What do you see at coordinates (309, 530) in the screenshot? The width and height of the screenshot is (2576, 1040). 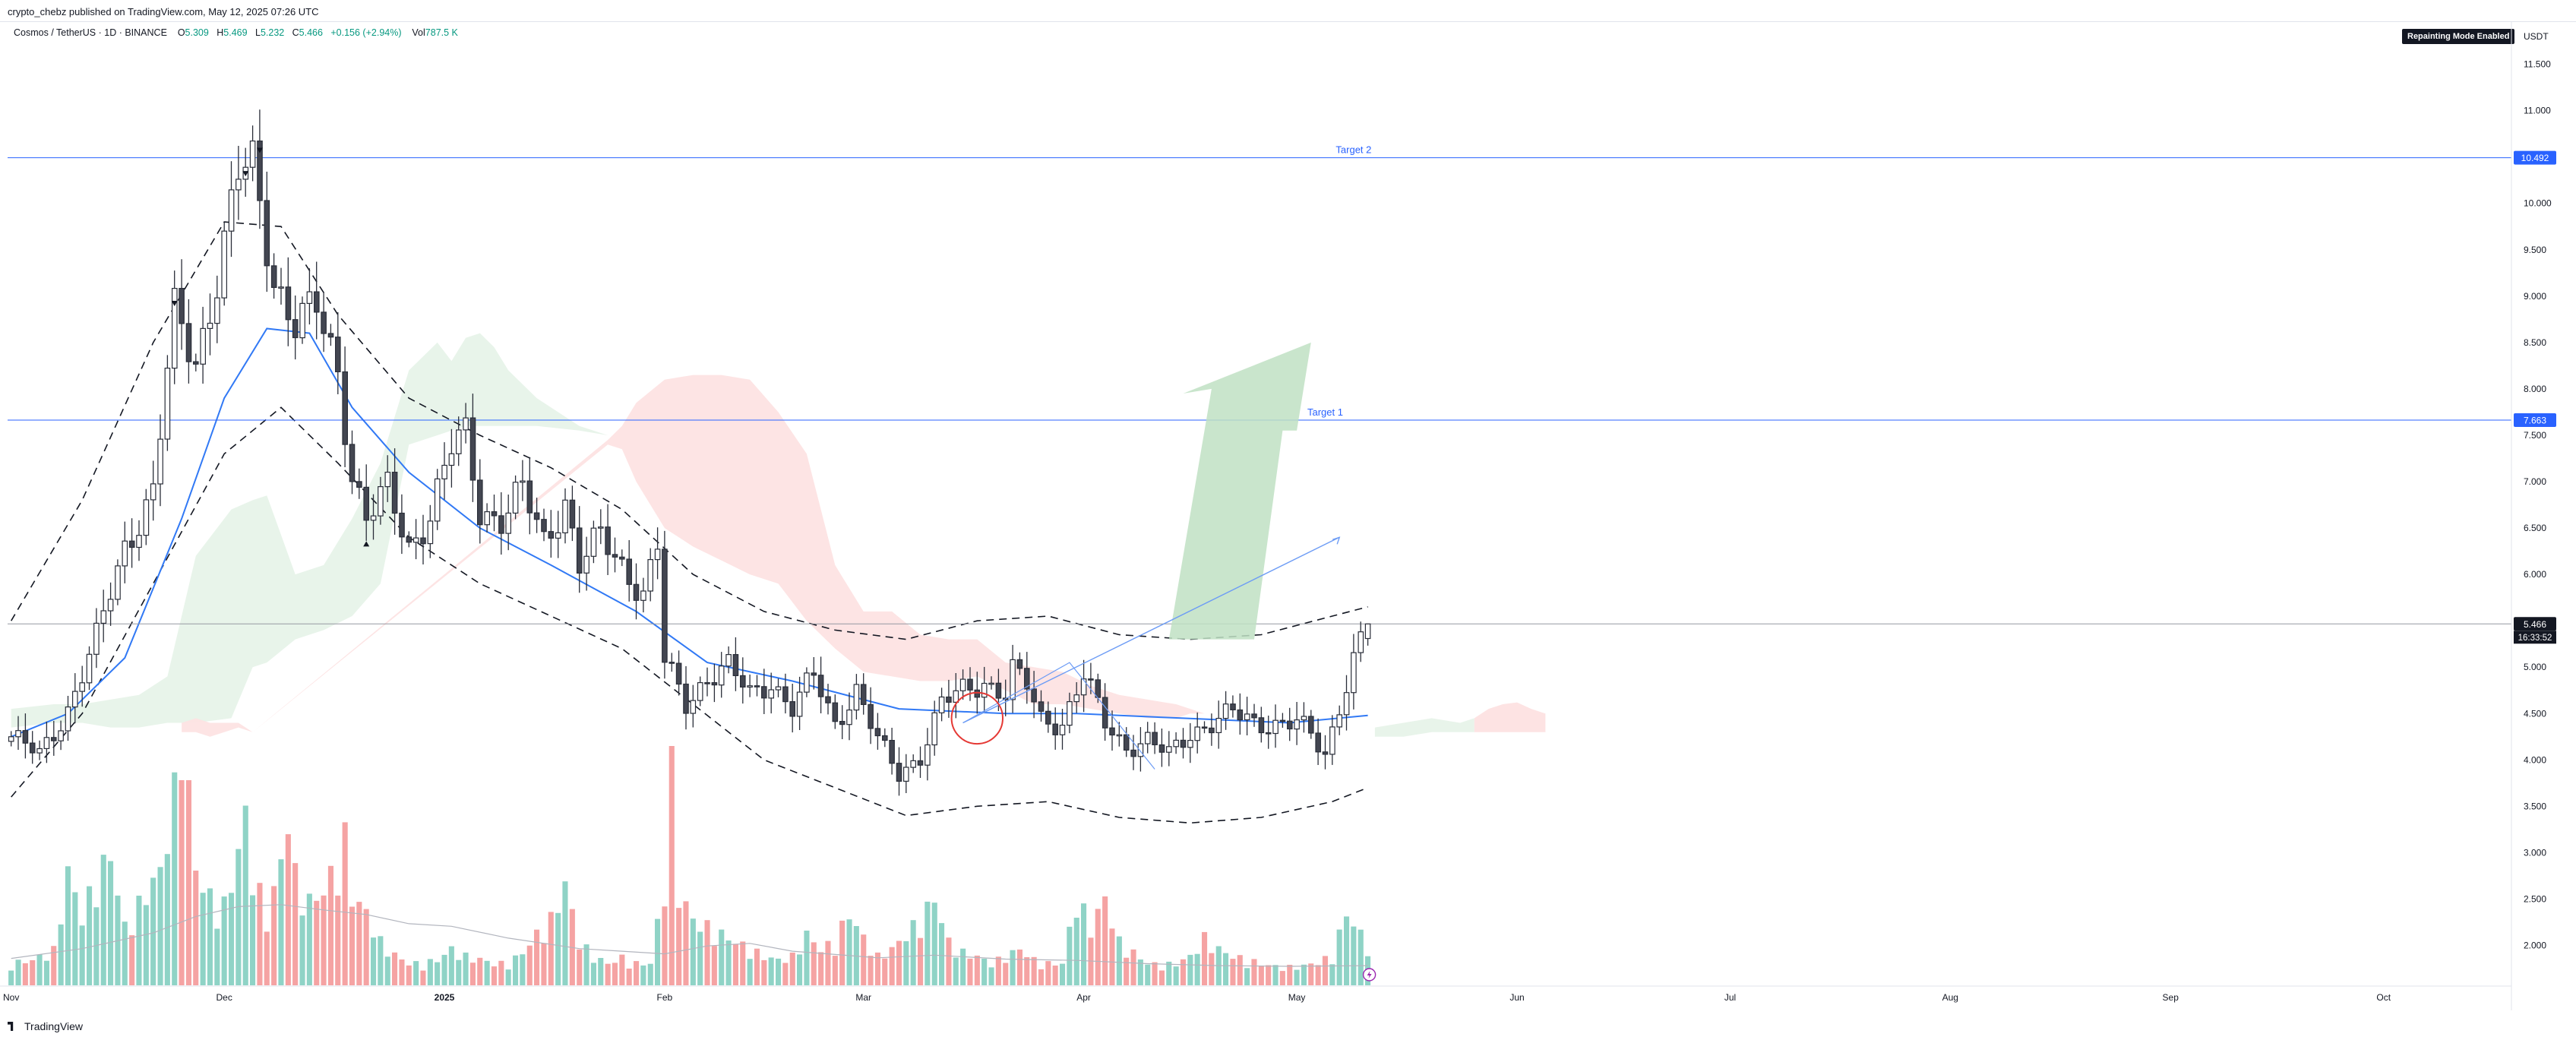 I see `cloud-green` at bounding box center [309, 530].